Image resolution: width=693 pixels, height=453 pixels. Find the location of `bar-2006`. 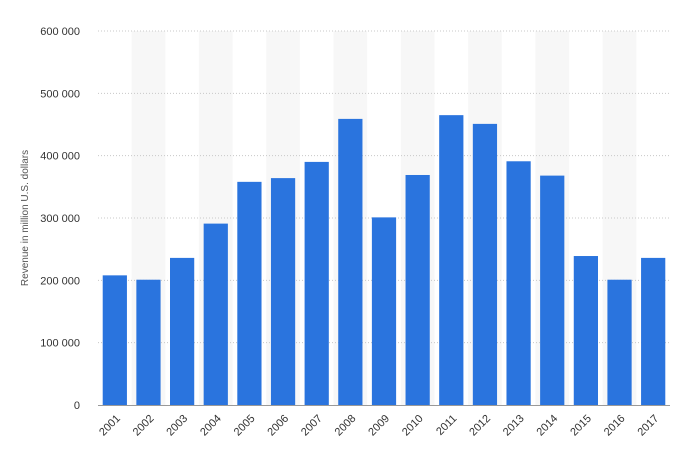

bar-2006 is located at coordinates (283, 291).